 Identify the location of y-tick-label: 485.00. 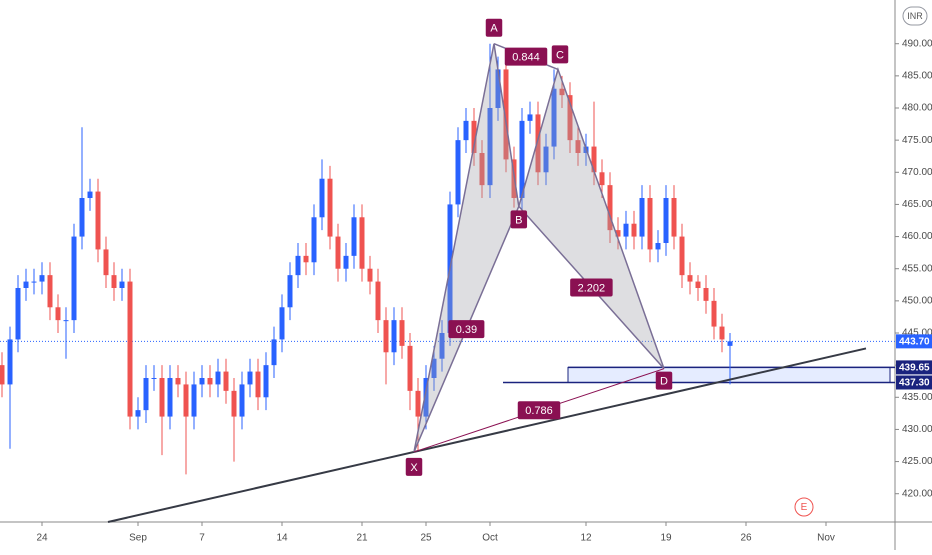
(917, 75).